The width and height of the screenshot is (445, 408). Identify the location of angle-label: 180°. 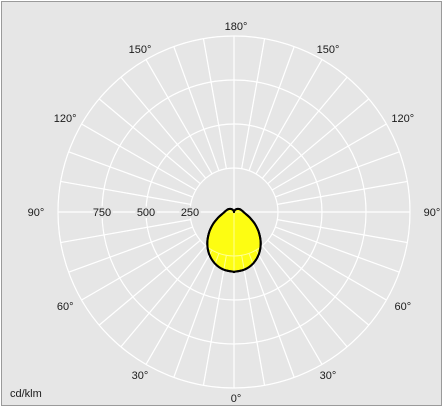
(236, 27).